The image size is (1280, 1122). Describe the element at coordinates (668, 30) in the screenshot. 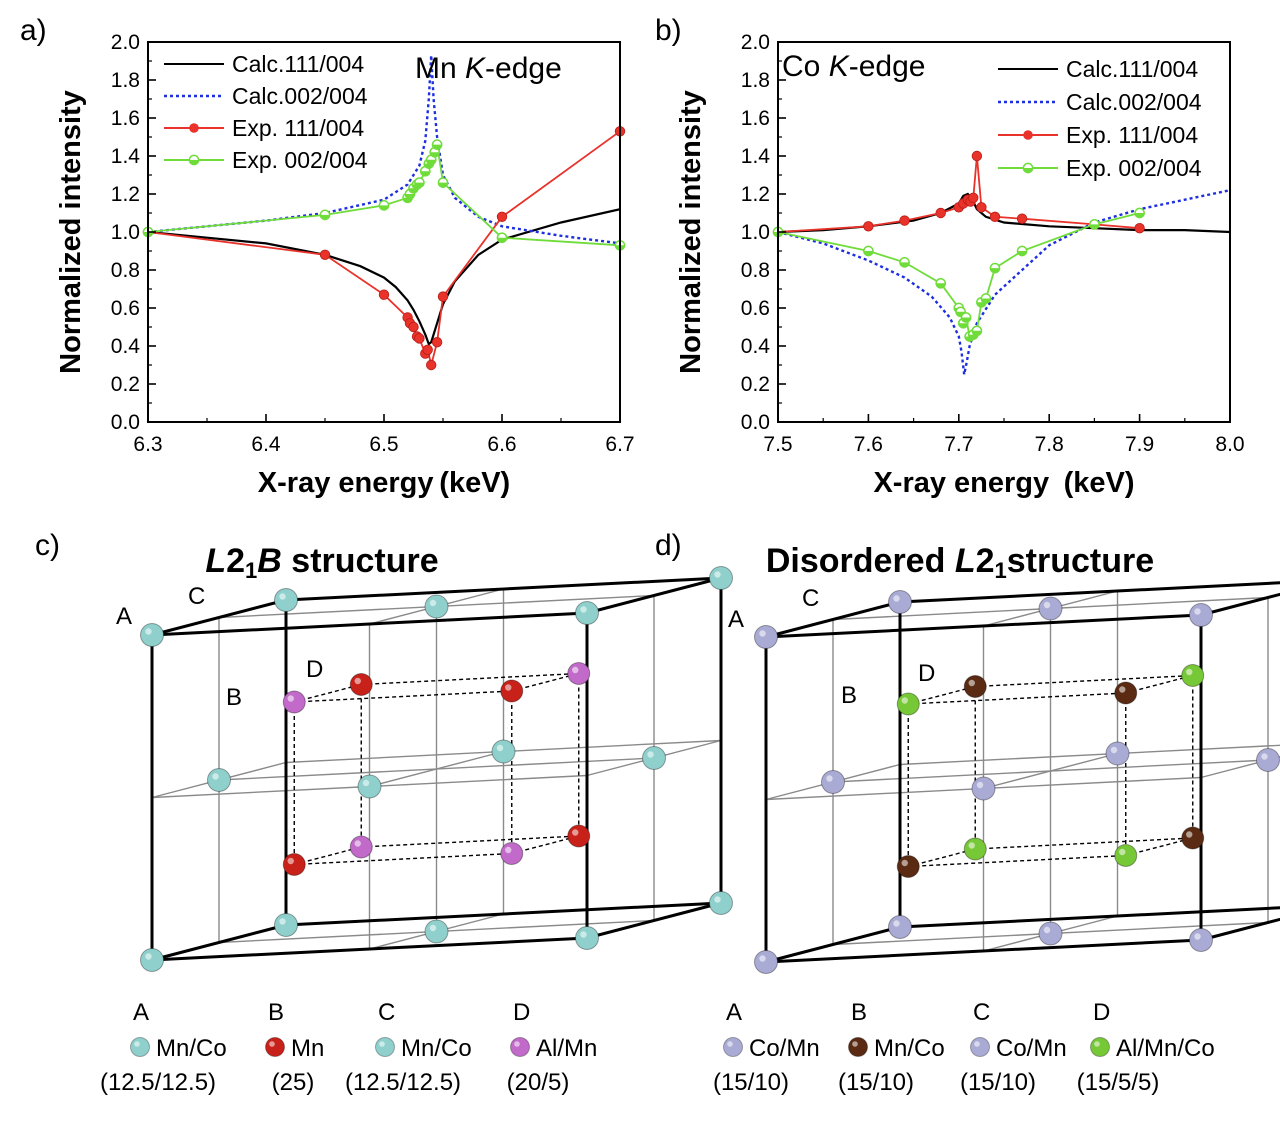

I see `panel-letter: b)` at that location.